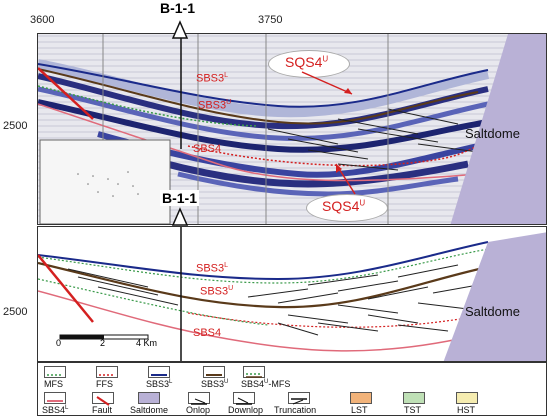 The width and height of the screenshot is (550, 419). What do you see at coordinates (159, 384) in the screenshot?
I see `legend-label-sbs3l: SBS3L` at bounding box center [159, 384].